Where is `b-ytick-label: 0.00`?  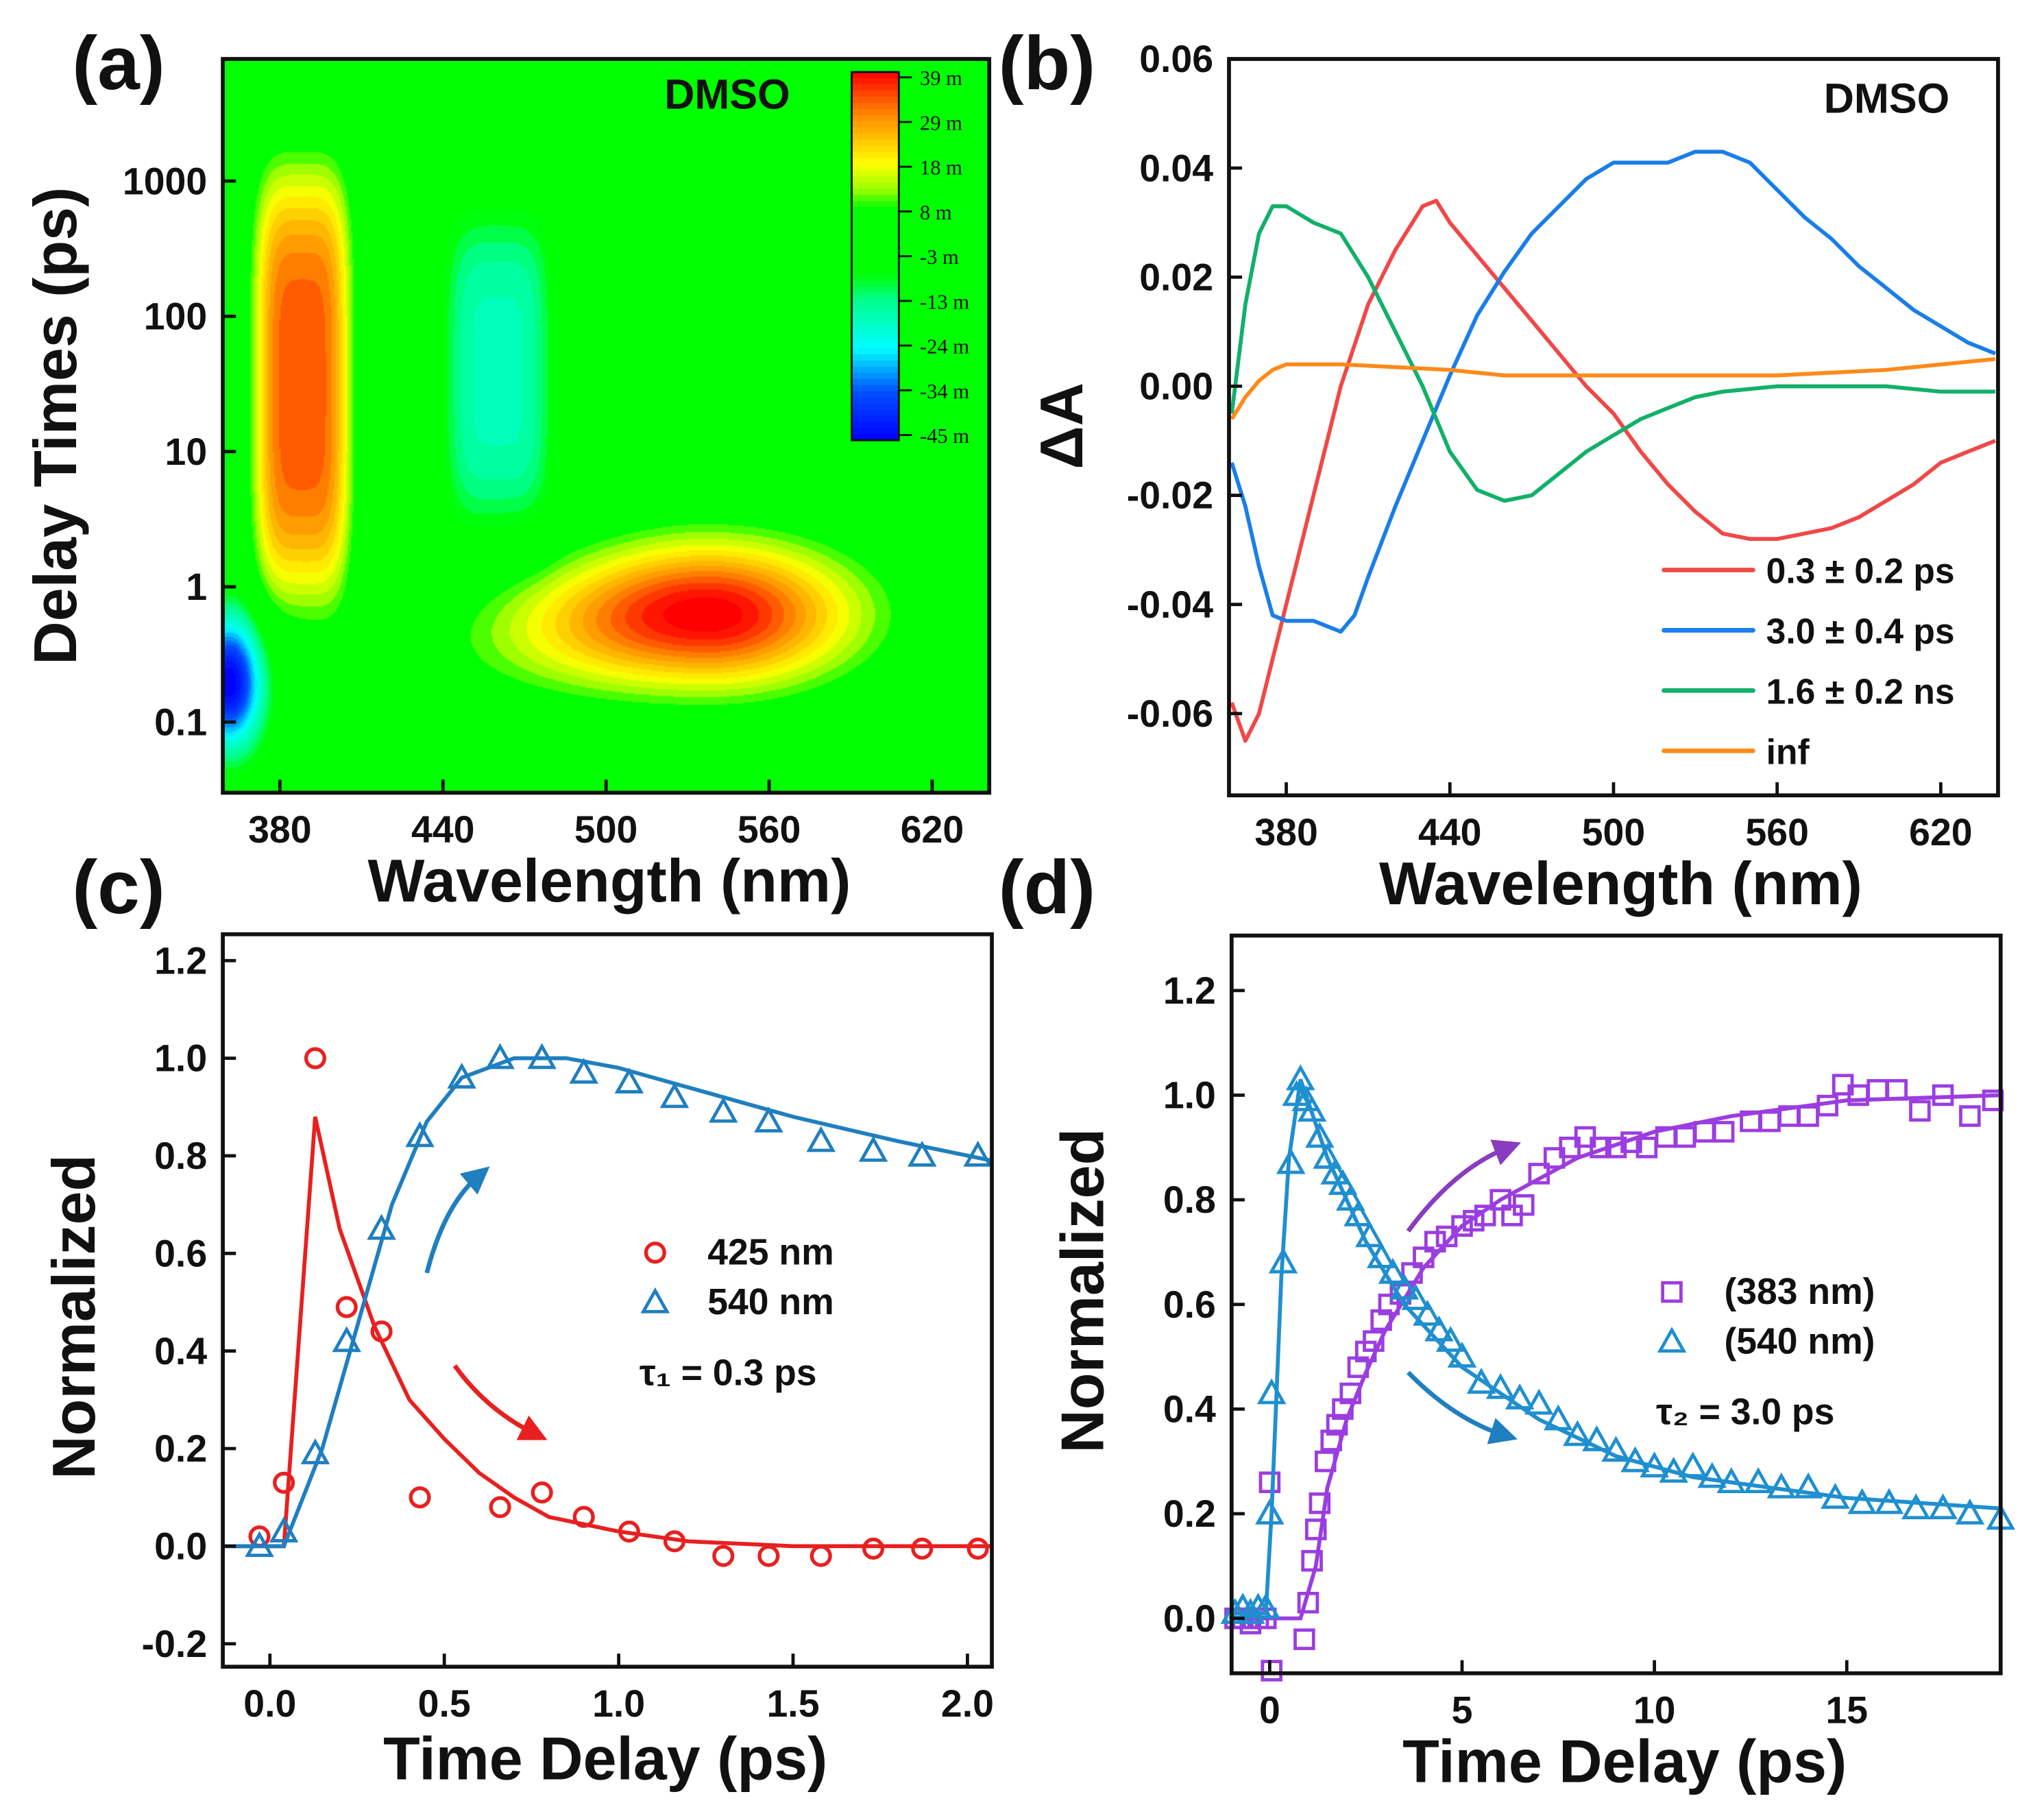 b-ytick-label: 0.00 is located at coordinates (1176, 386).